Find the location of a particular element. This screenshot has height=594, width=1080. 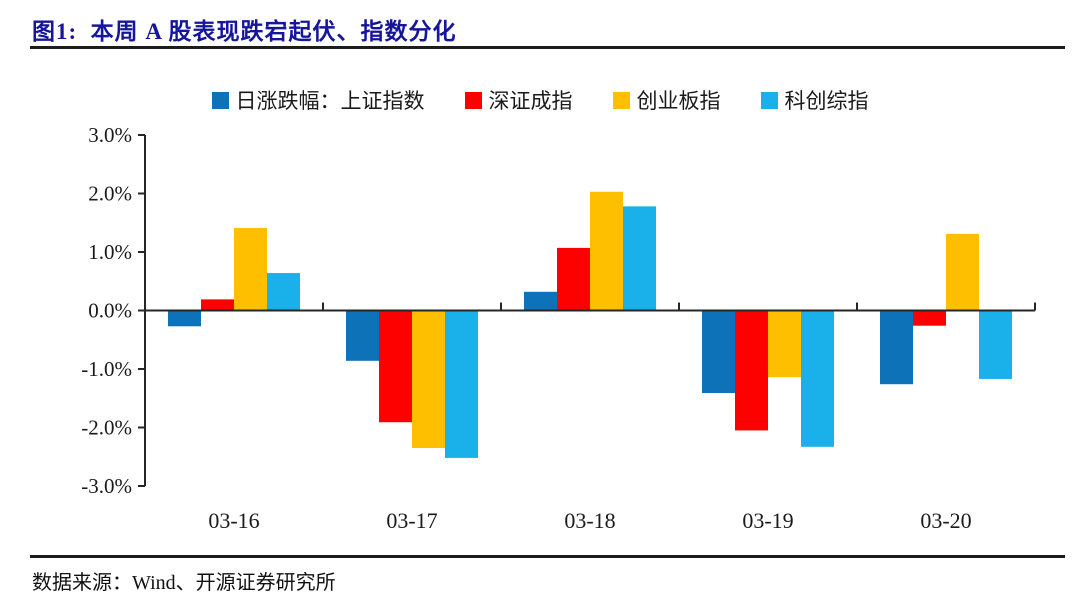

chart-legend: 日涨跌幅：上证指数 深证成指 创业板指 科创综指 is located at coordinates (540, 100).